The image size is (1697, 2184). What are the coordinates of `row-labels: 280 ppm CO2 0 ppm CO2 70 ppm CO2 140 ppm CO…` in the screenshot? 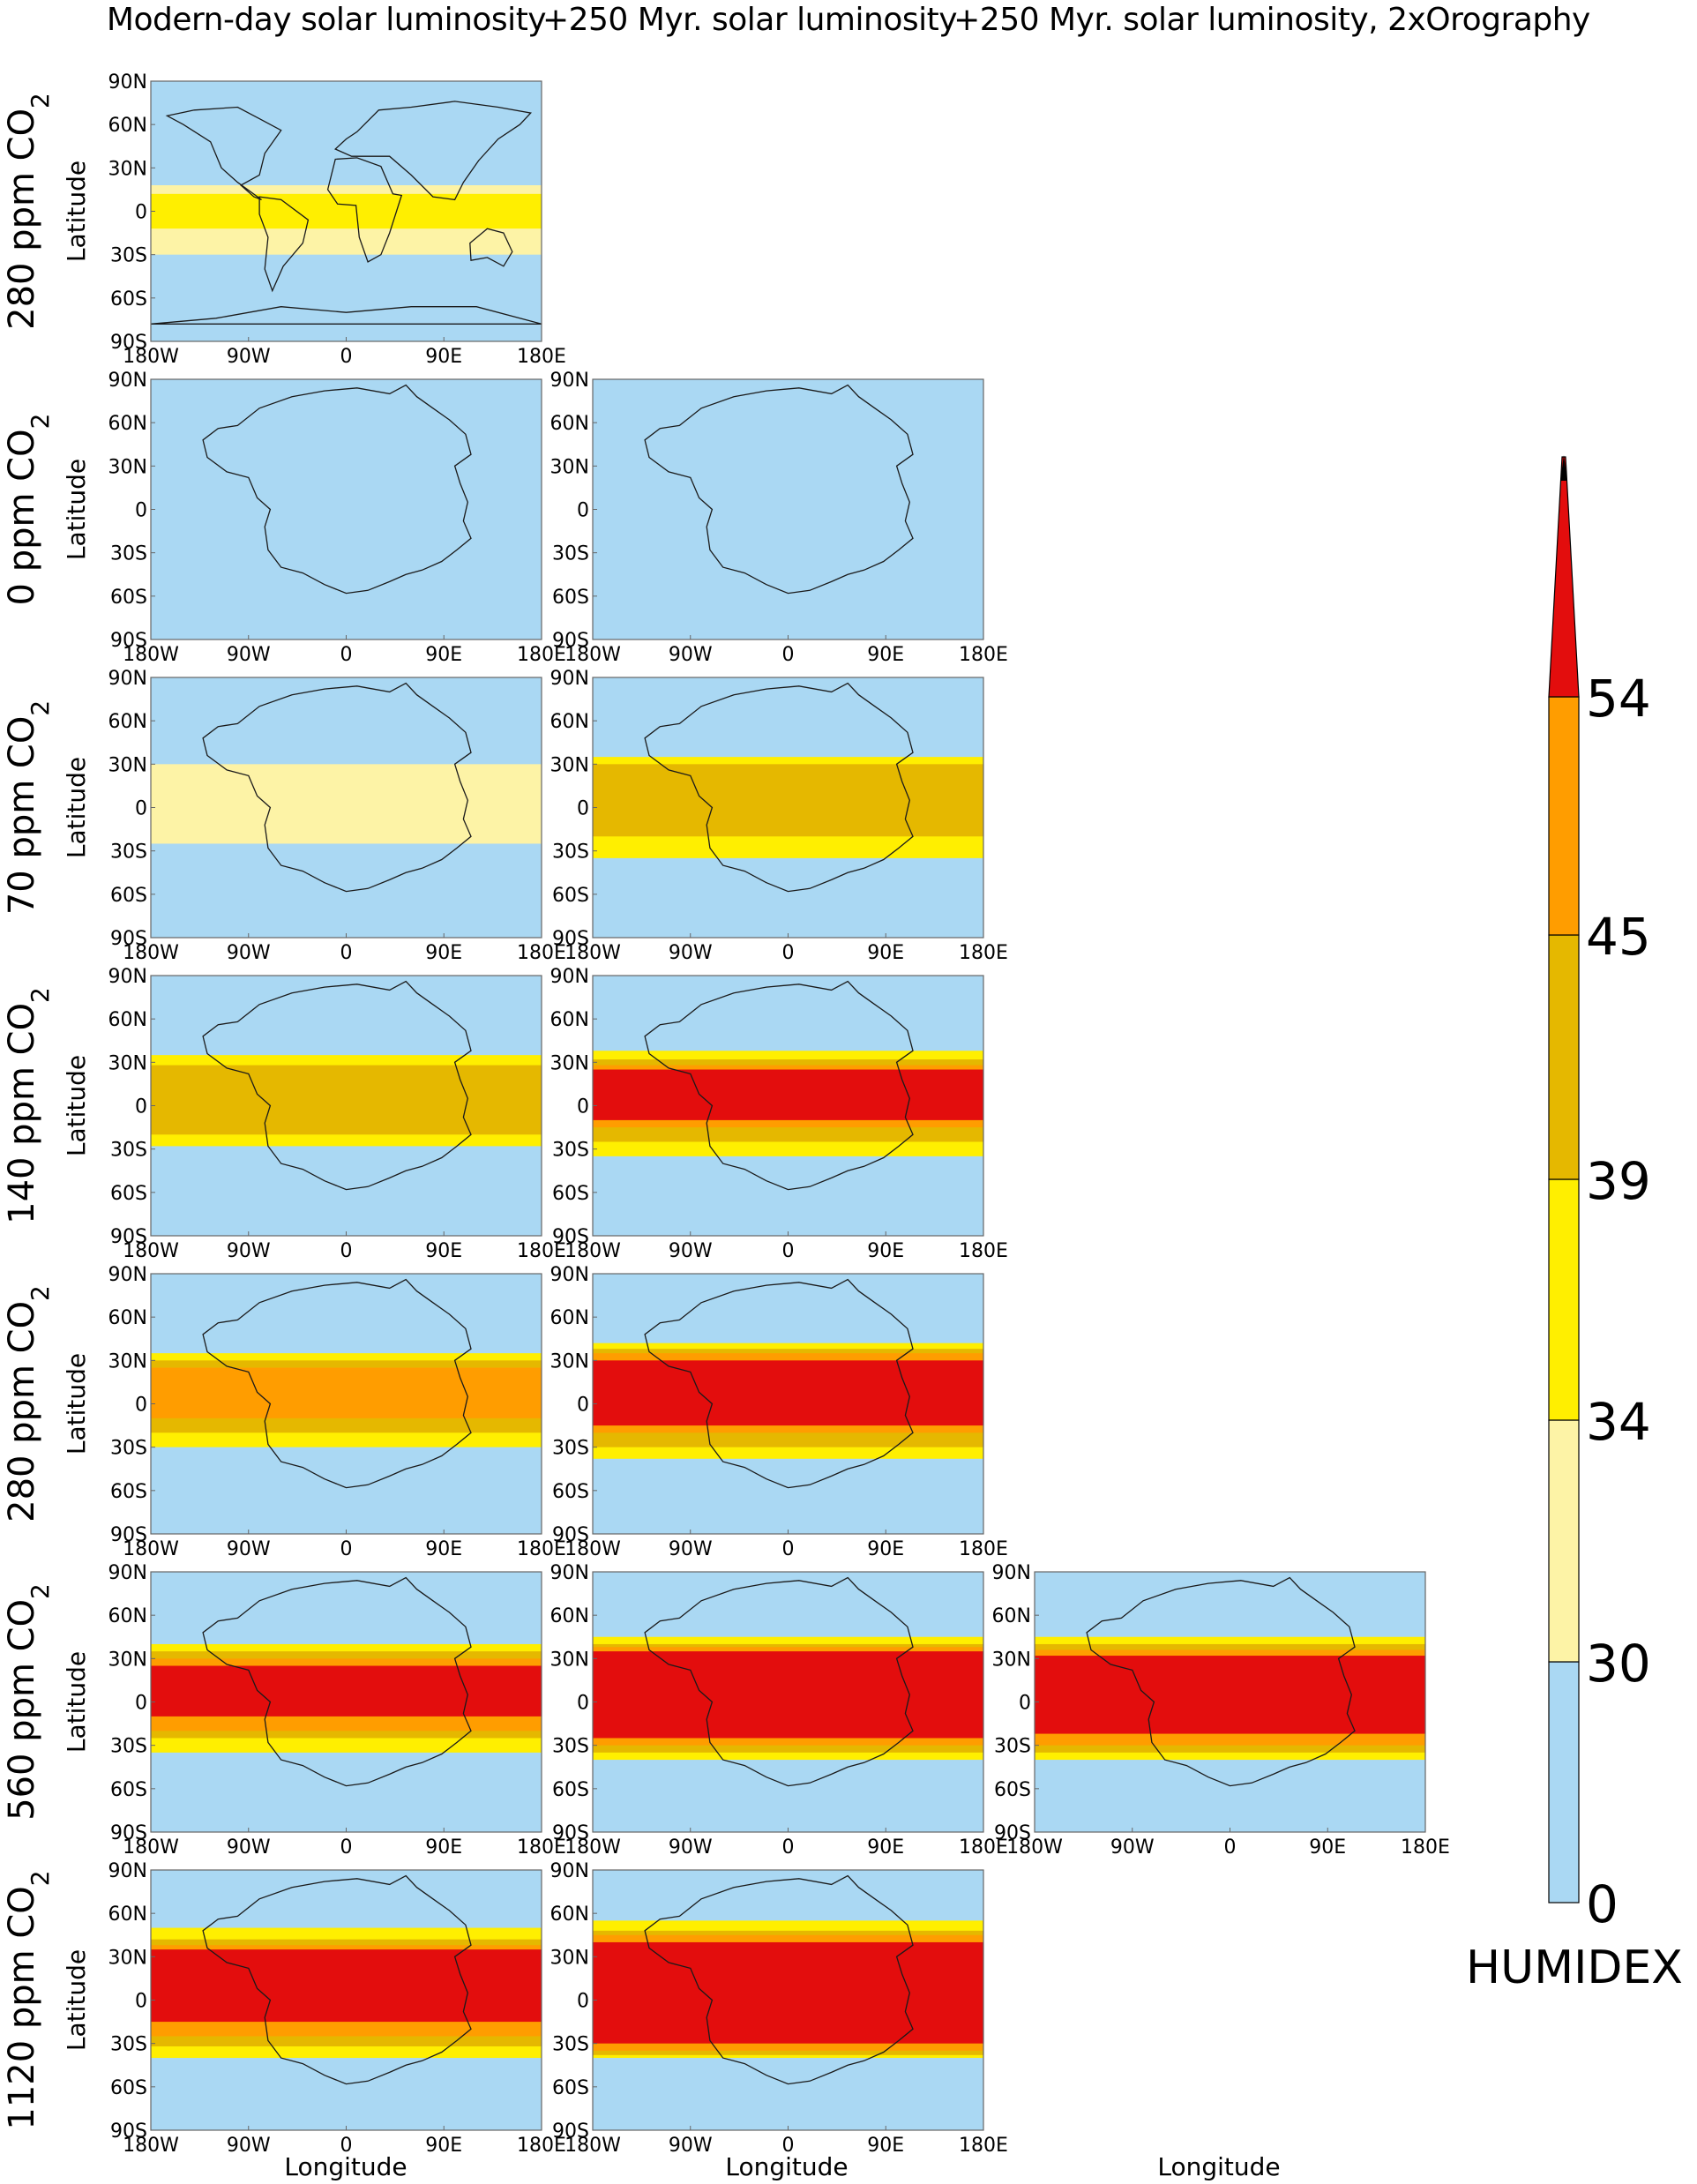 It's located at (29, 1111).